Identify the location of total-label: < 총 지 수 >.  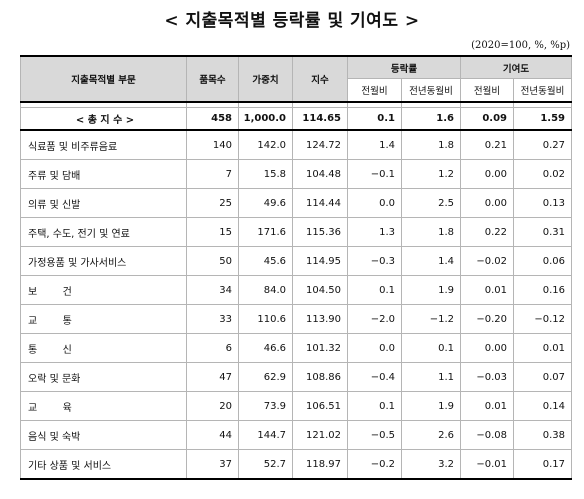
(103, 119).